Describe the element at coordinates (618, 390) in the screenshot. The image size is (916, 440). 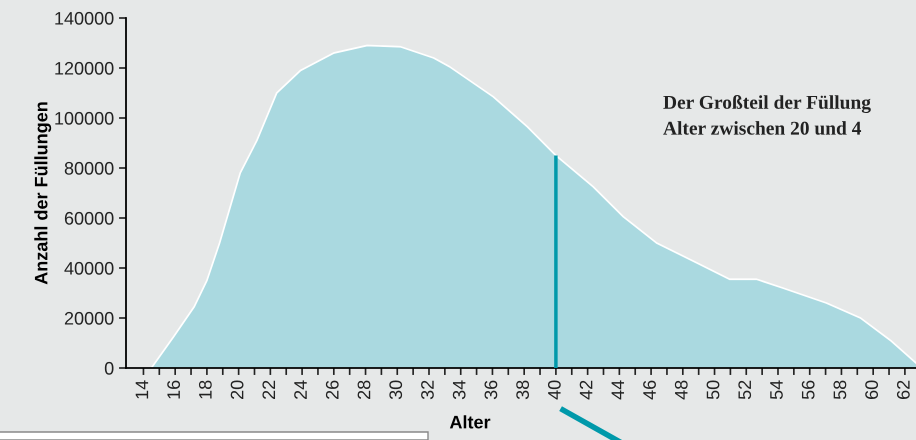
I see `x-tick-label: 44` at that location.